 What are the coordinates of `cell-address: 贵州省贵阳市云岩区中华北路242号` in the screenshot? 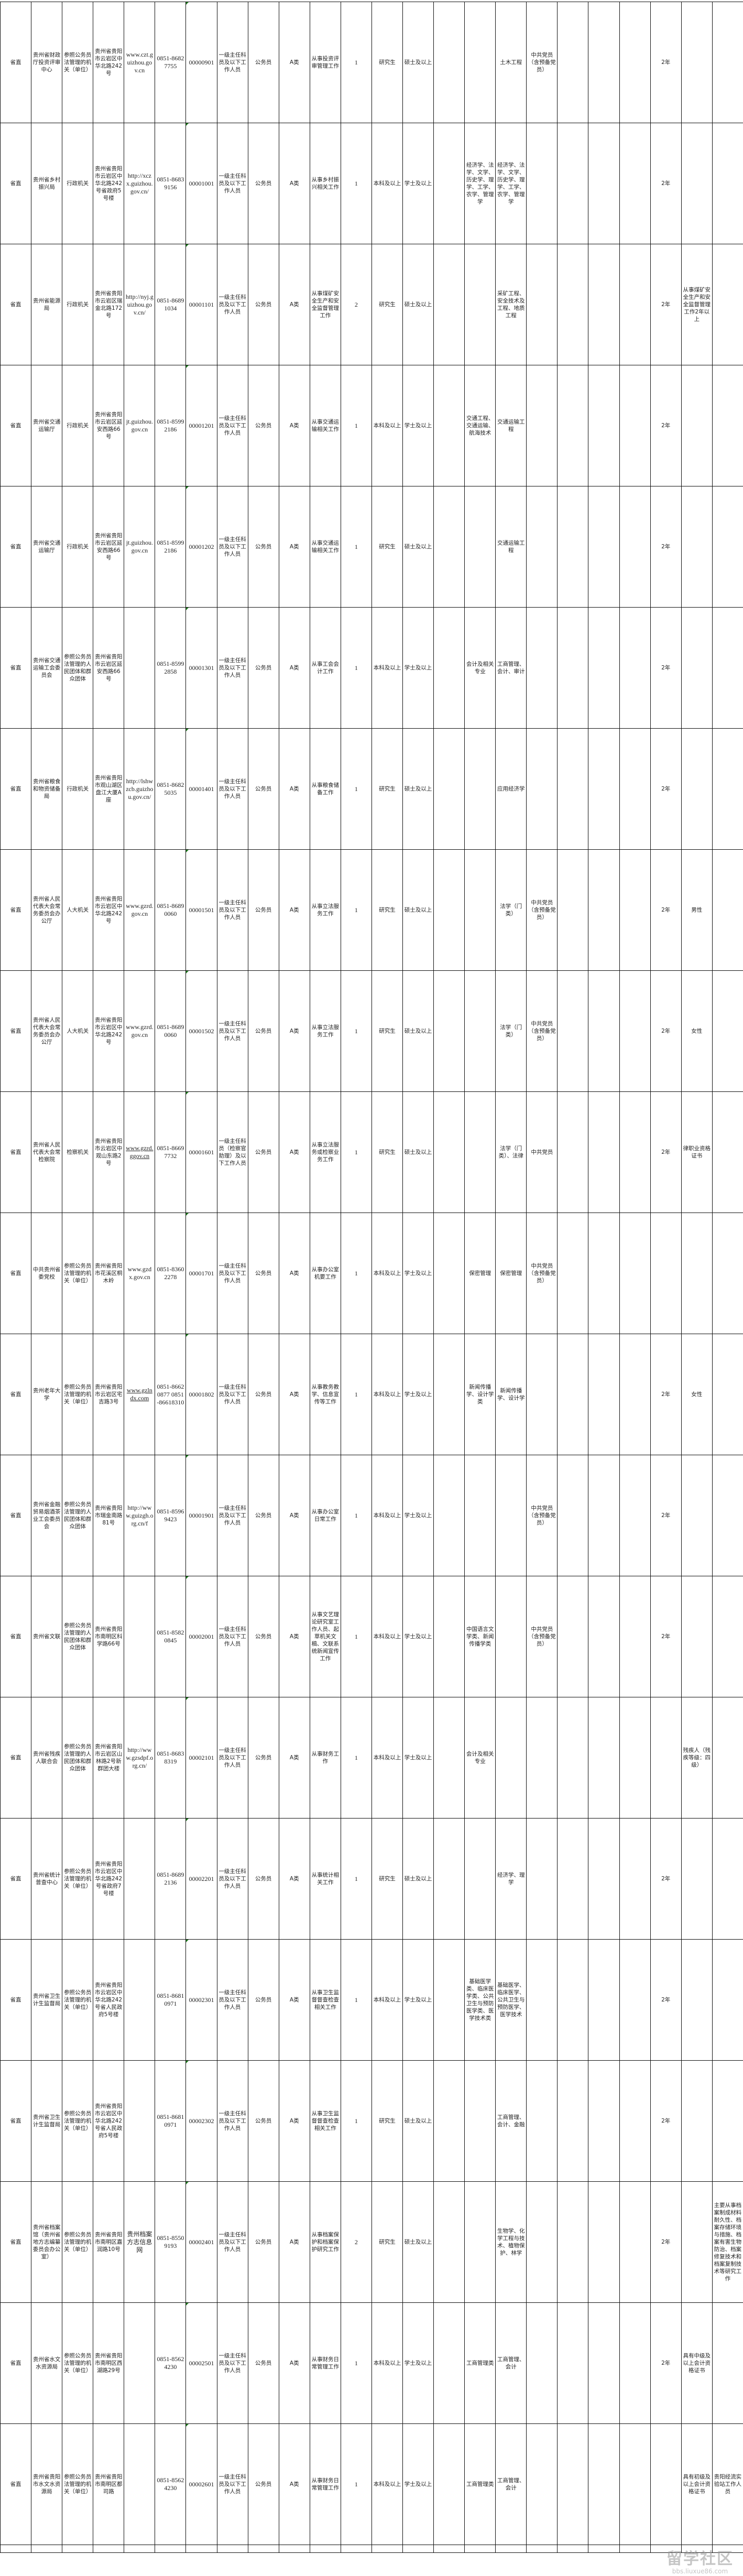 It's located at (109, 910).